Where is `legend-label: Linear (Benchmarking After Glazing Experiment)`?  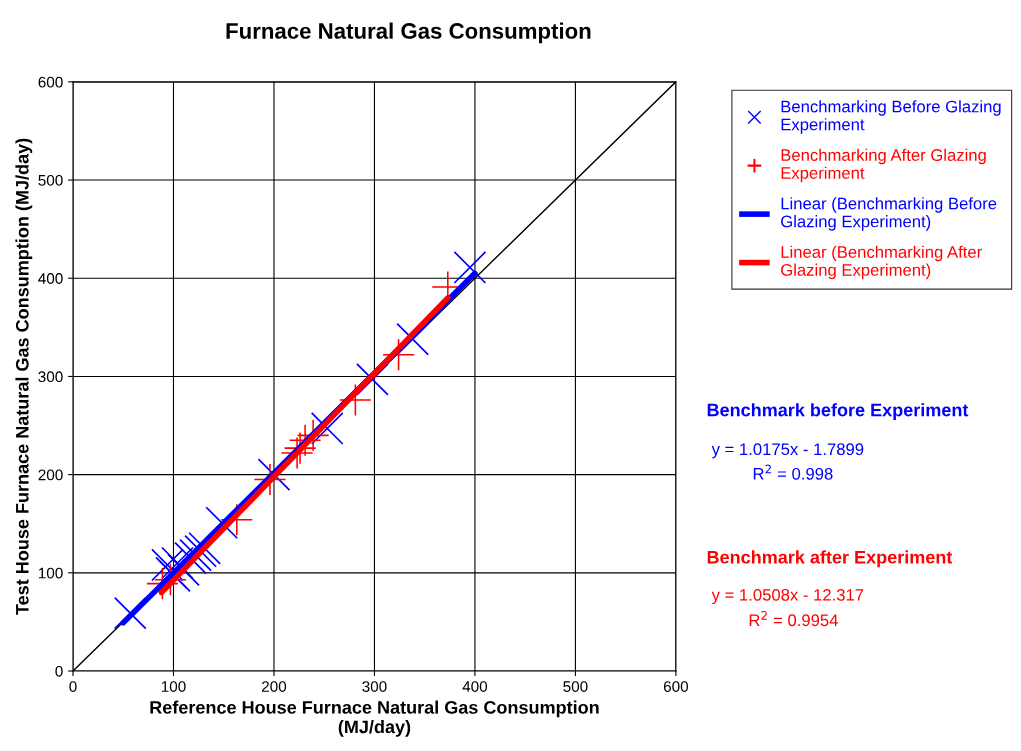
legend-label: Linear (Benchmarking After Glazing Experiment) is located at coordinates (881, 262).